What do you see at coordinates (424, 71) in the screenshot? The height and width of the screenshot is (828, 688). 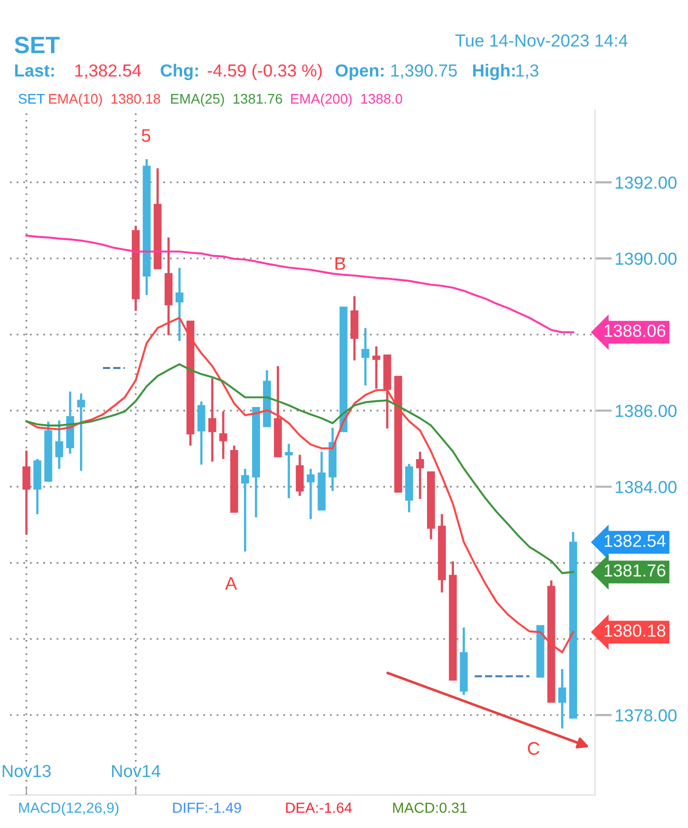 I see `text: 1,390.75` at bounding box center [424, 71].